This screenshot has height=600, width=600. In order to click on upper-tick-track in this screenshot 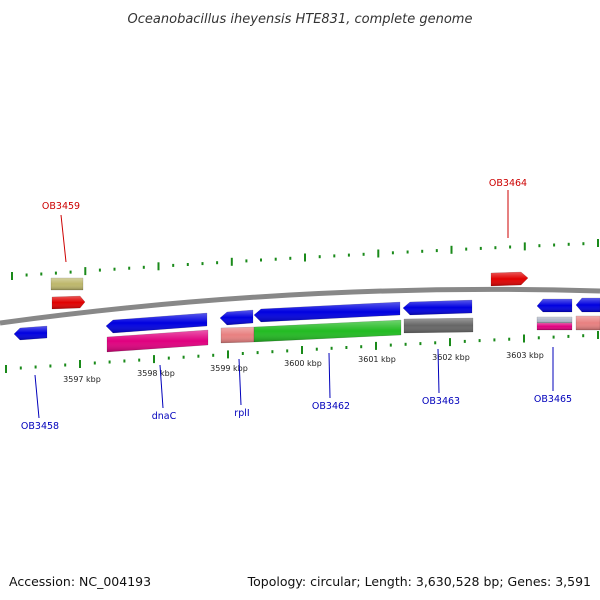, I will do `click(305, 259)`.